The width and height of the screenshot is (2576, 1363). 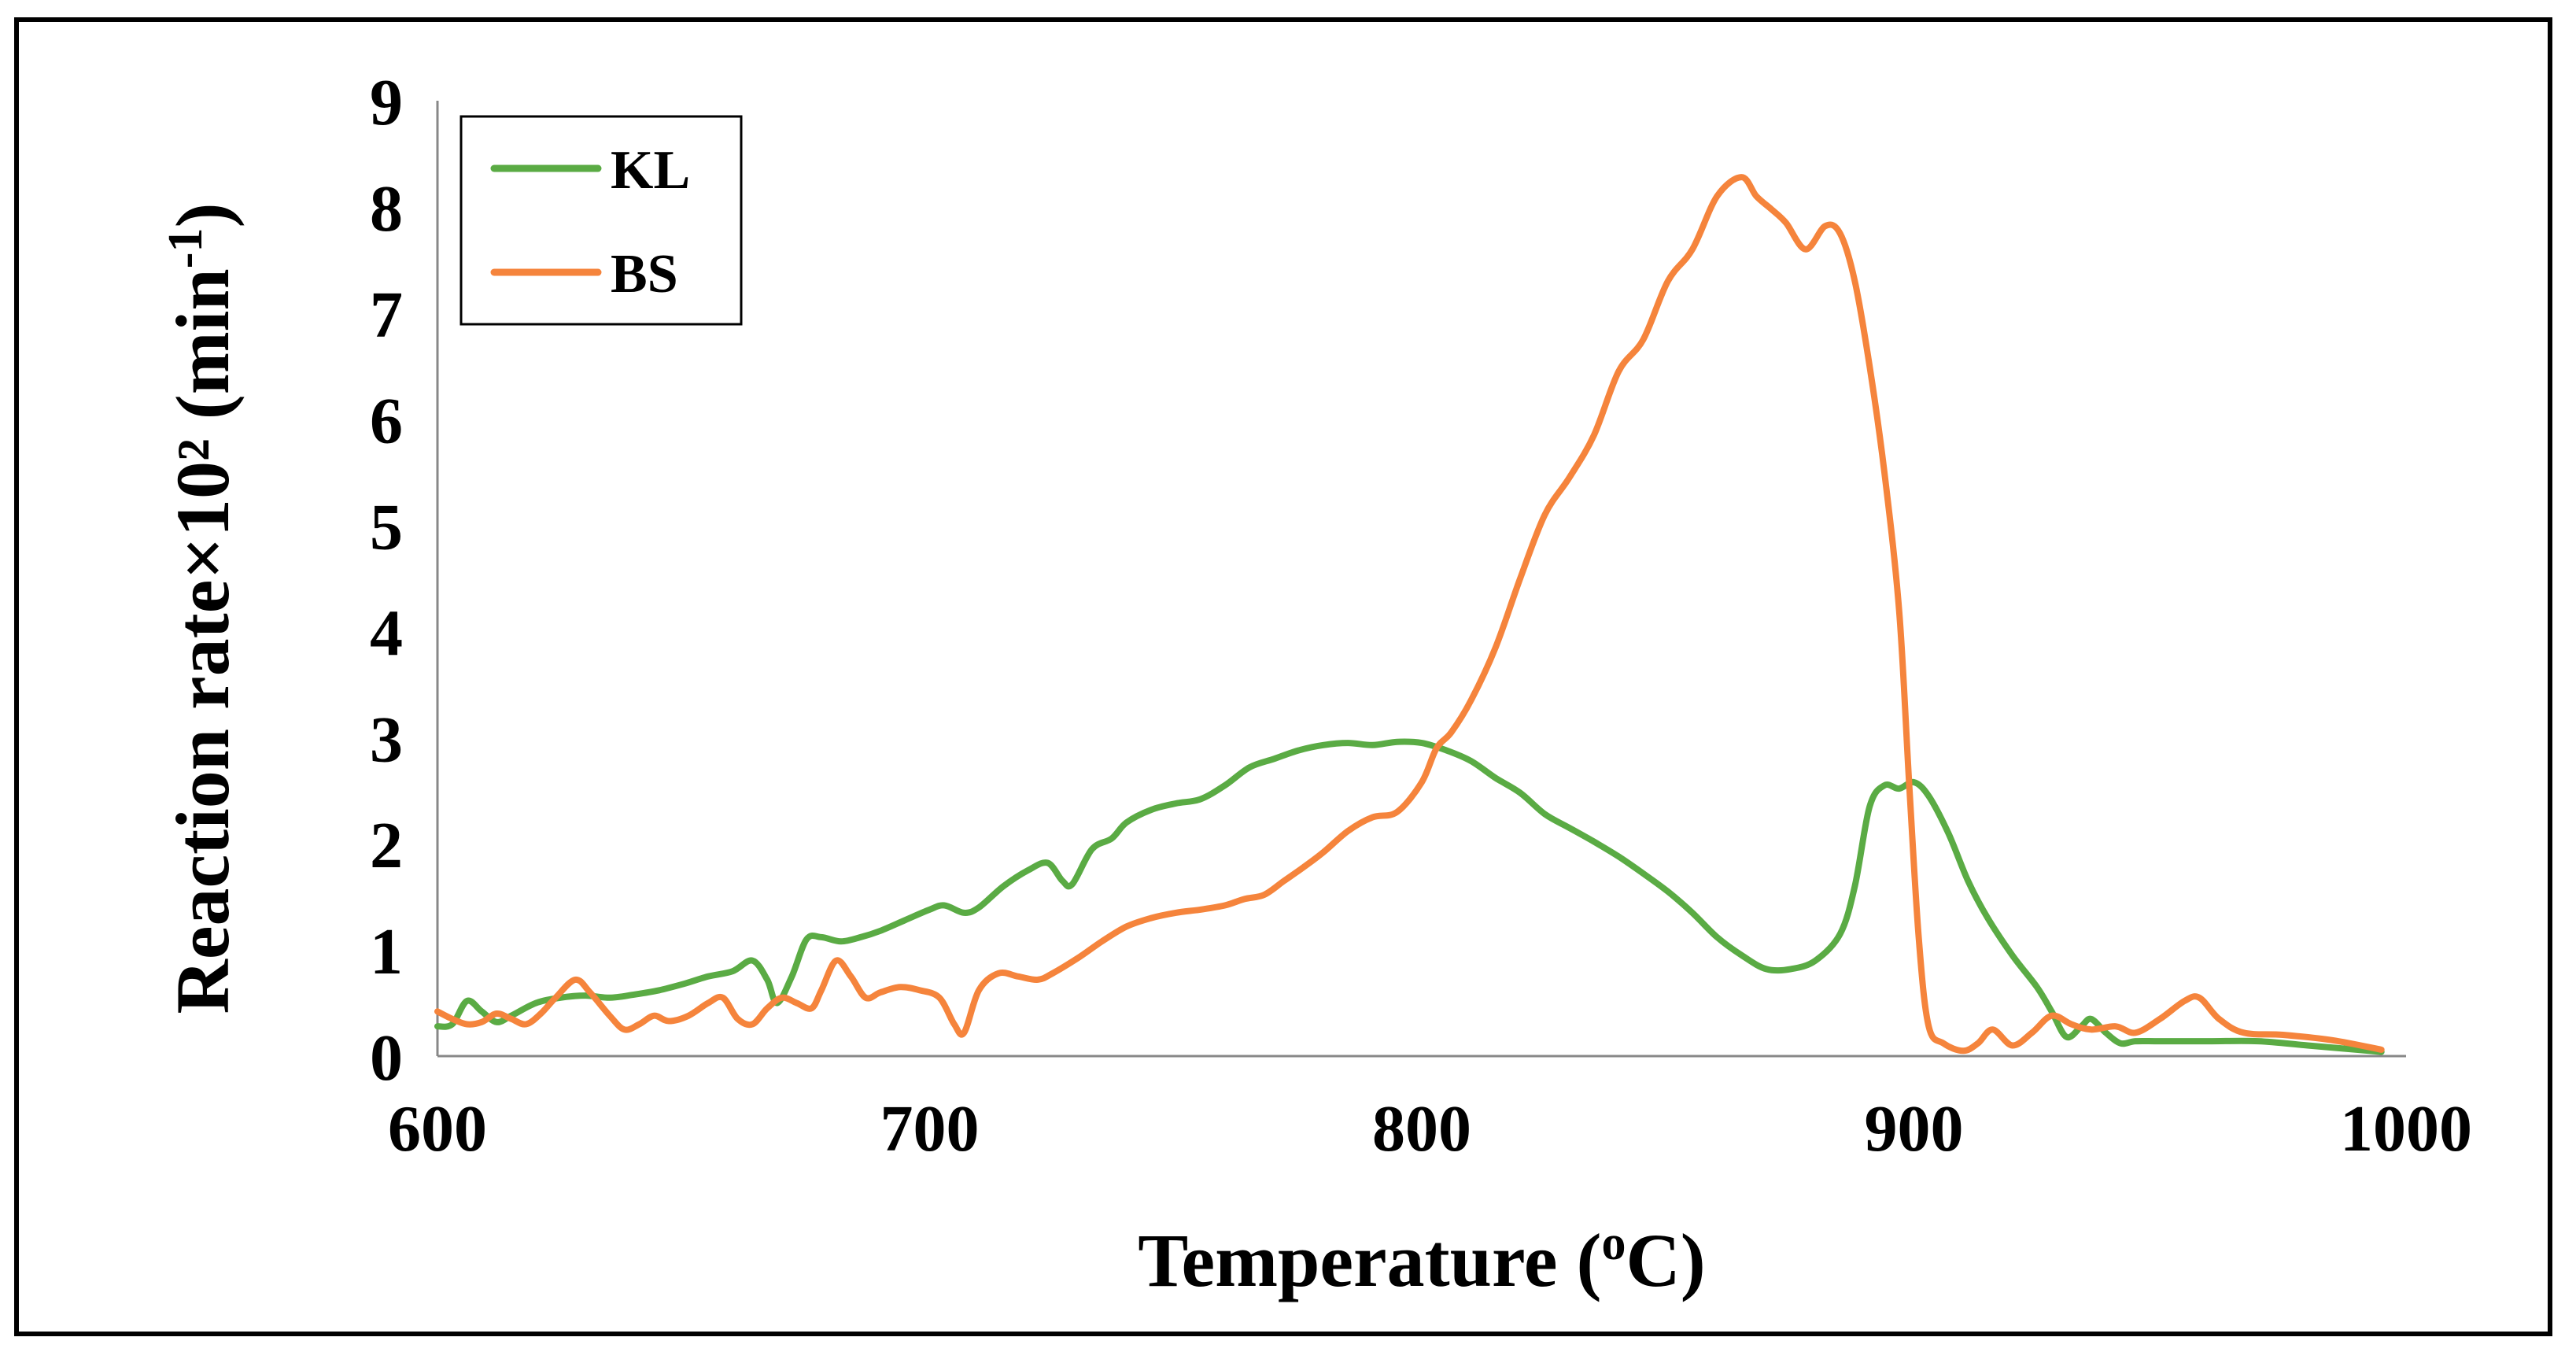 What do you see at coordinates (2406, 1128) in the screenshot?
I see `x-tick-label: 1000` at bounding box center [2406, 1128].